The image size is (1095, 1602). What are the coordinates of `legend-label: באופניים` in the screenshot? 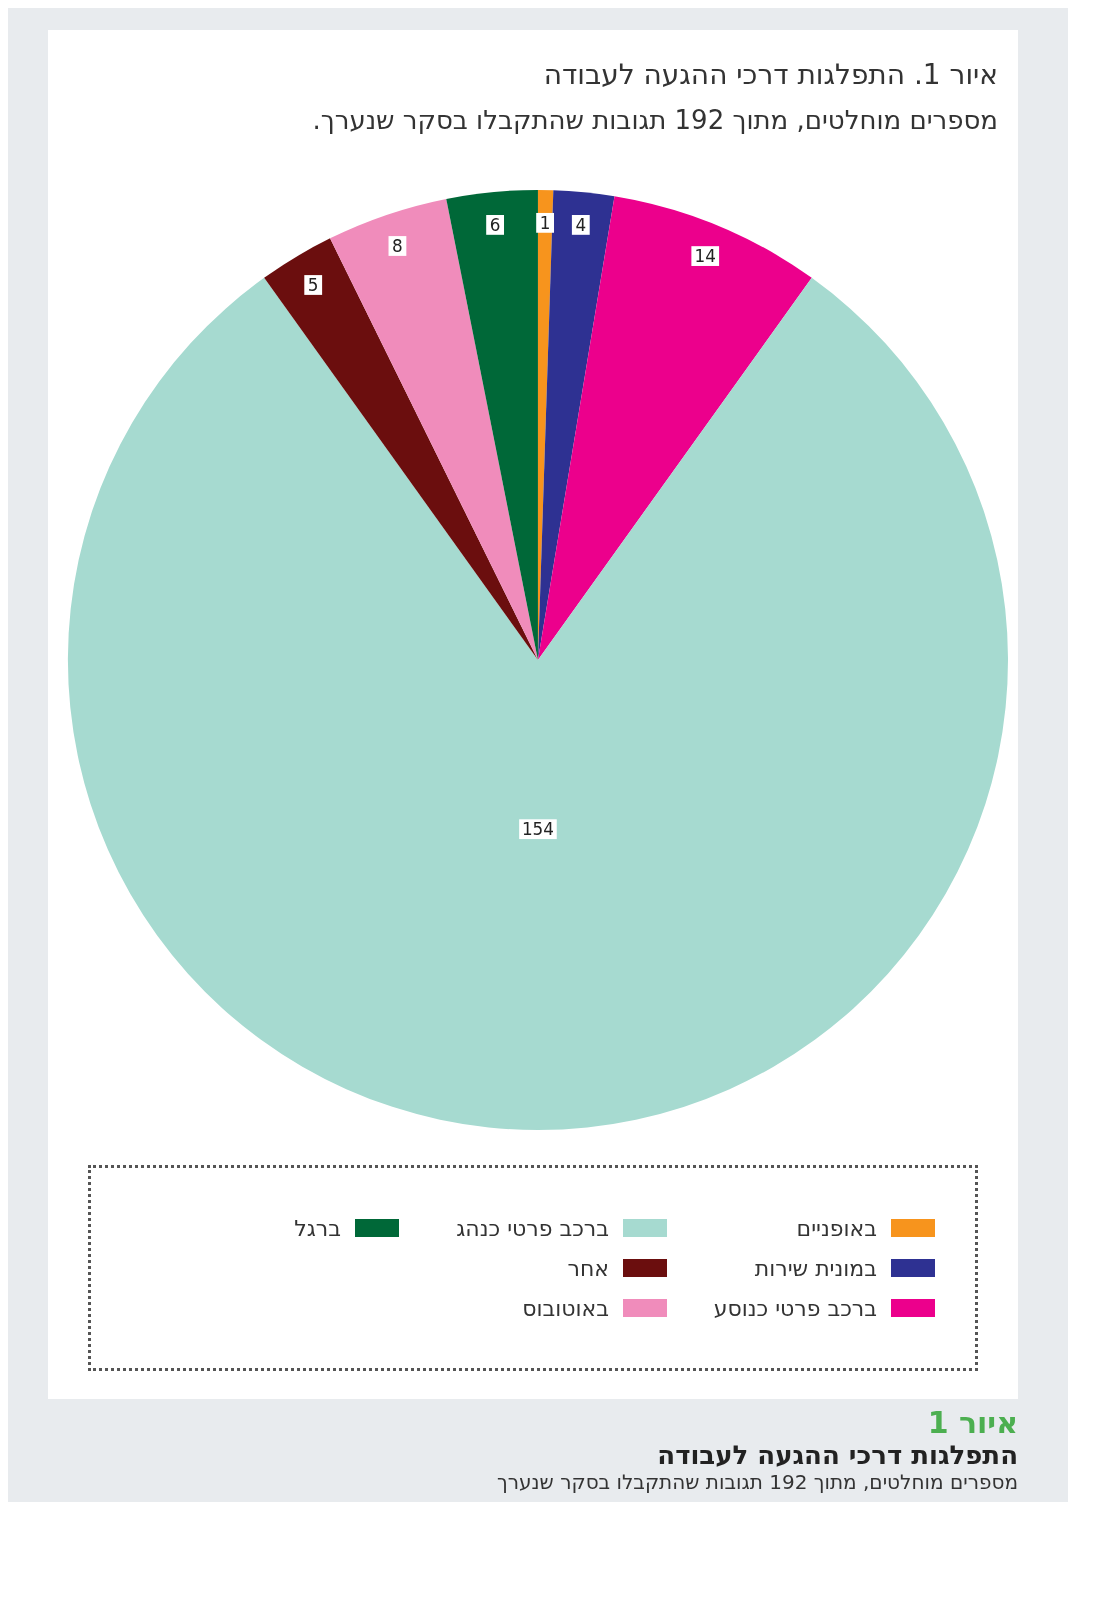 It's located at (836, 1228).